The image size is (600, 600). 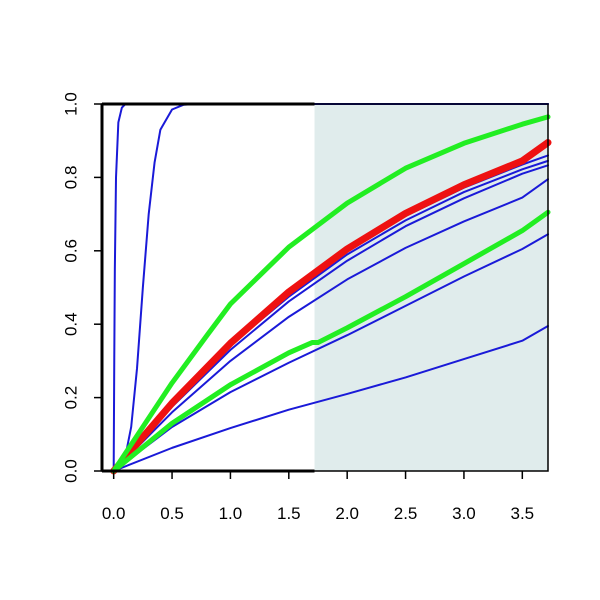 What do you see at coordinates (81, 287) in the screenshot?
I see `y-axis-ticks: 0.0 0.2 0.4 0.6 0.8 1.0` at bounding box center [81, 287].